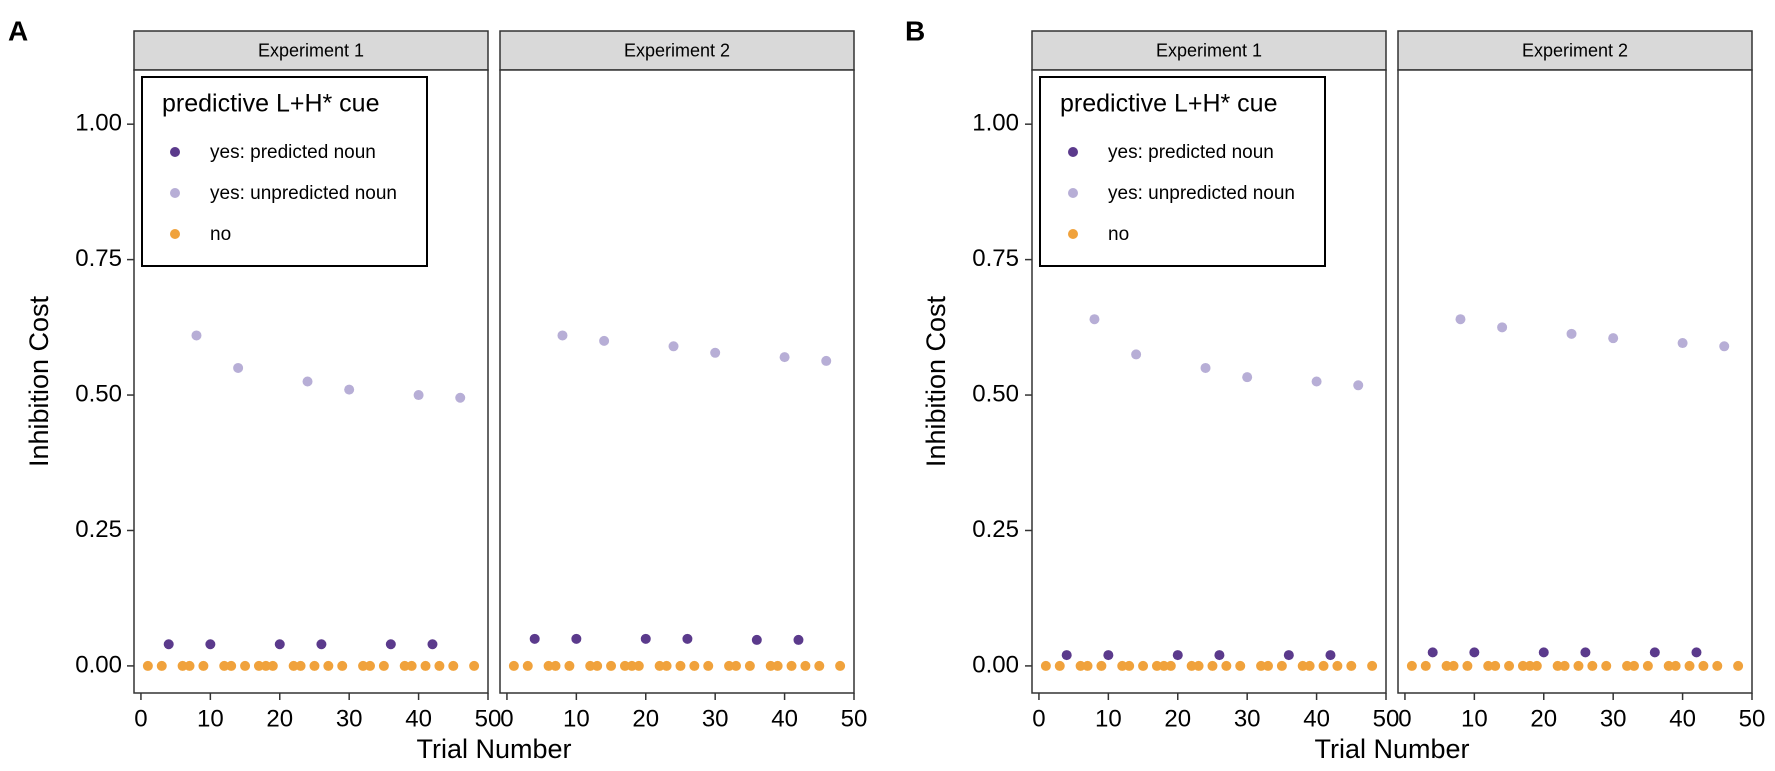  What do you see at coordinates (1316, 718) in the screenshot?
I see `x-tick-label: 40` at bounding box center [1316, 718].